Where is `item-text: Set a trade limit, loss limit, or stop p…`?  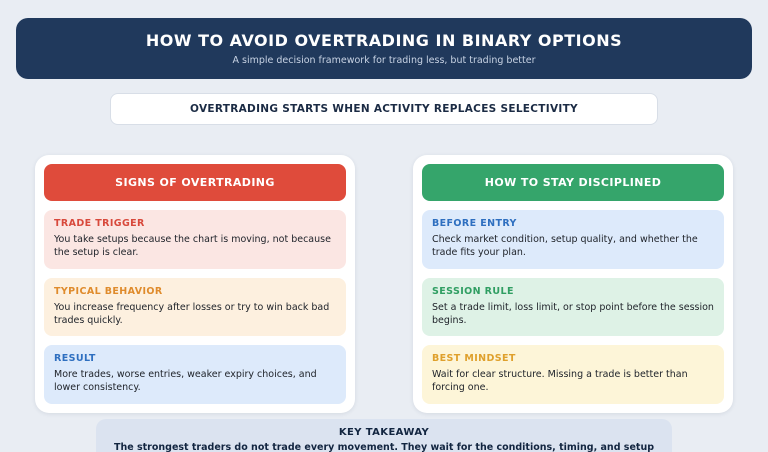
item-text: Set a trade limit, loss limit, or stop p… is located at coordinates (573, 313).